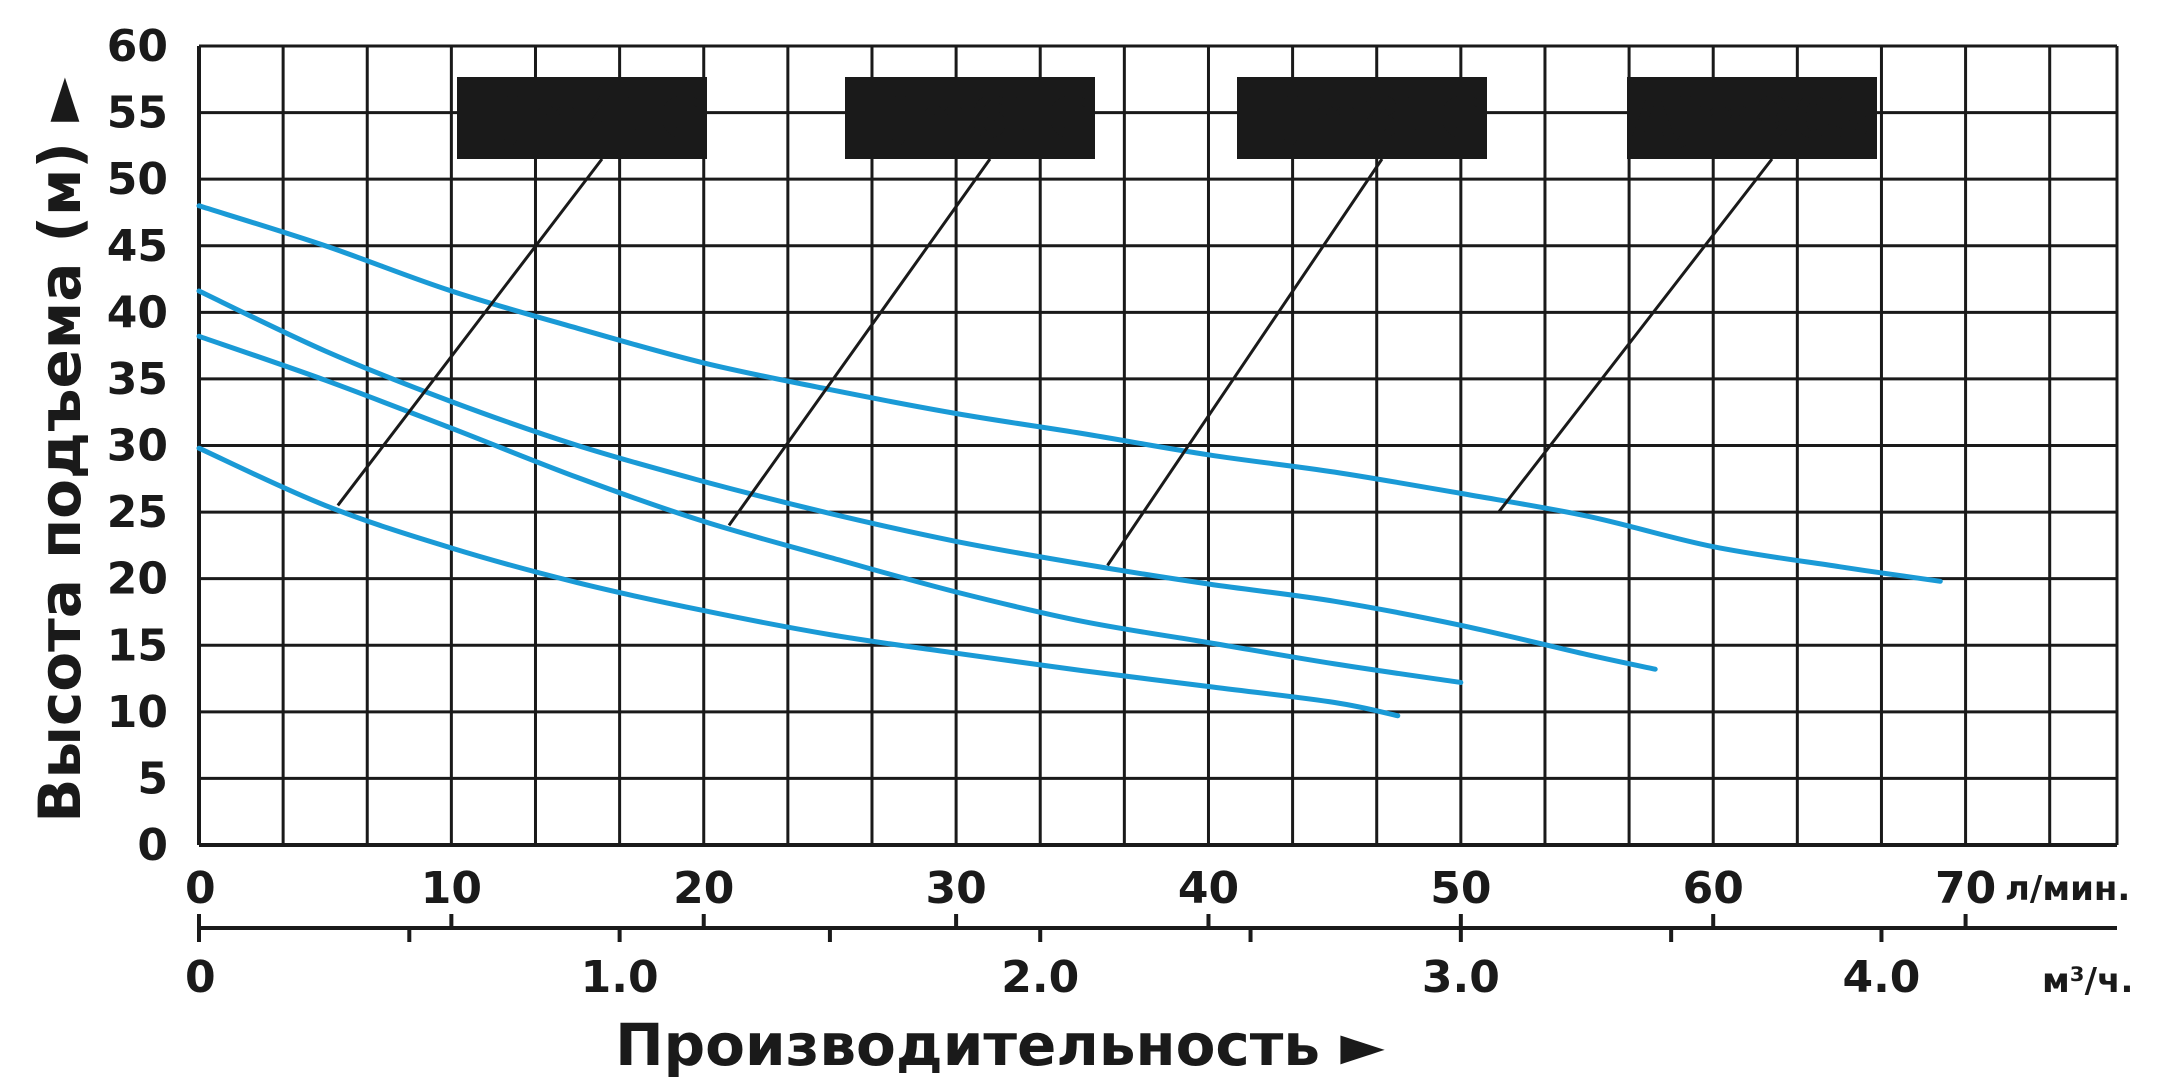  Describe the element at coordinates (1040, 977) in the screenshot. I see `x-tick-label-secondary: 2.0` at that location.